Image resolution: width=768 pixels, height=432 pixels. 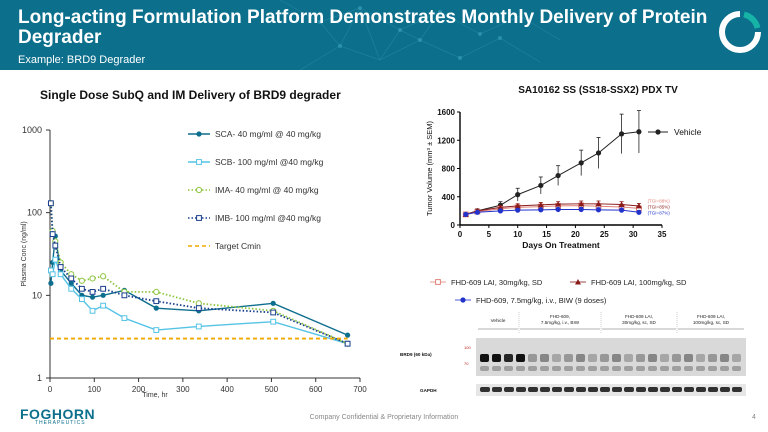 What do you see at coordinates (428, 390) in the screenshot?
I see `blot-row-label: GAPDH` at bounding box center [428, 390].